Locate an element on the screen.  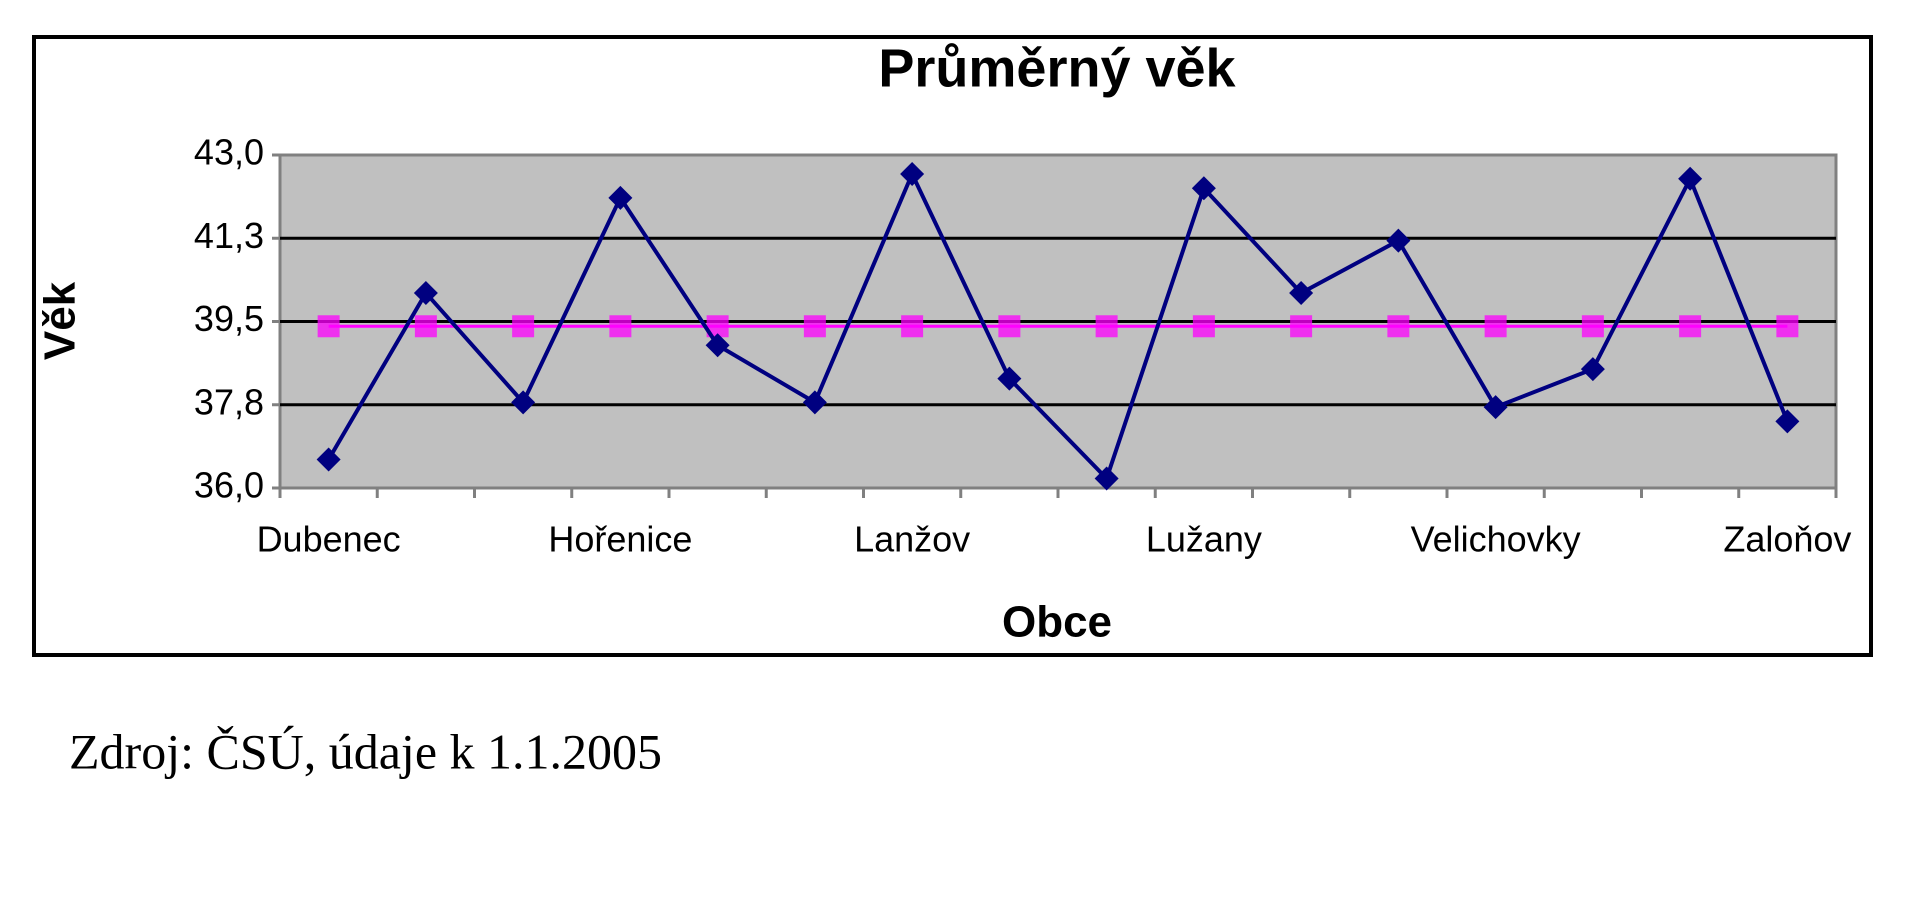
x-tick-label: Velichovky is located at coordinates (1496, 539).